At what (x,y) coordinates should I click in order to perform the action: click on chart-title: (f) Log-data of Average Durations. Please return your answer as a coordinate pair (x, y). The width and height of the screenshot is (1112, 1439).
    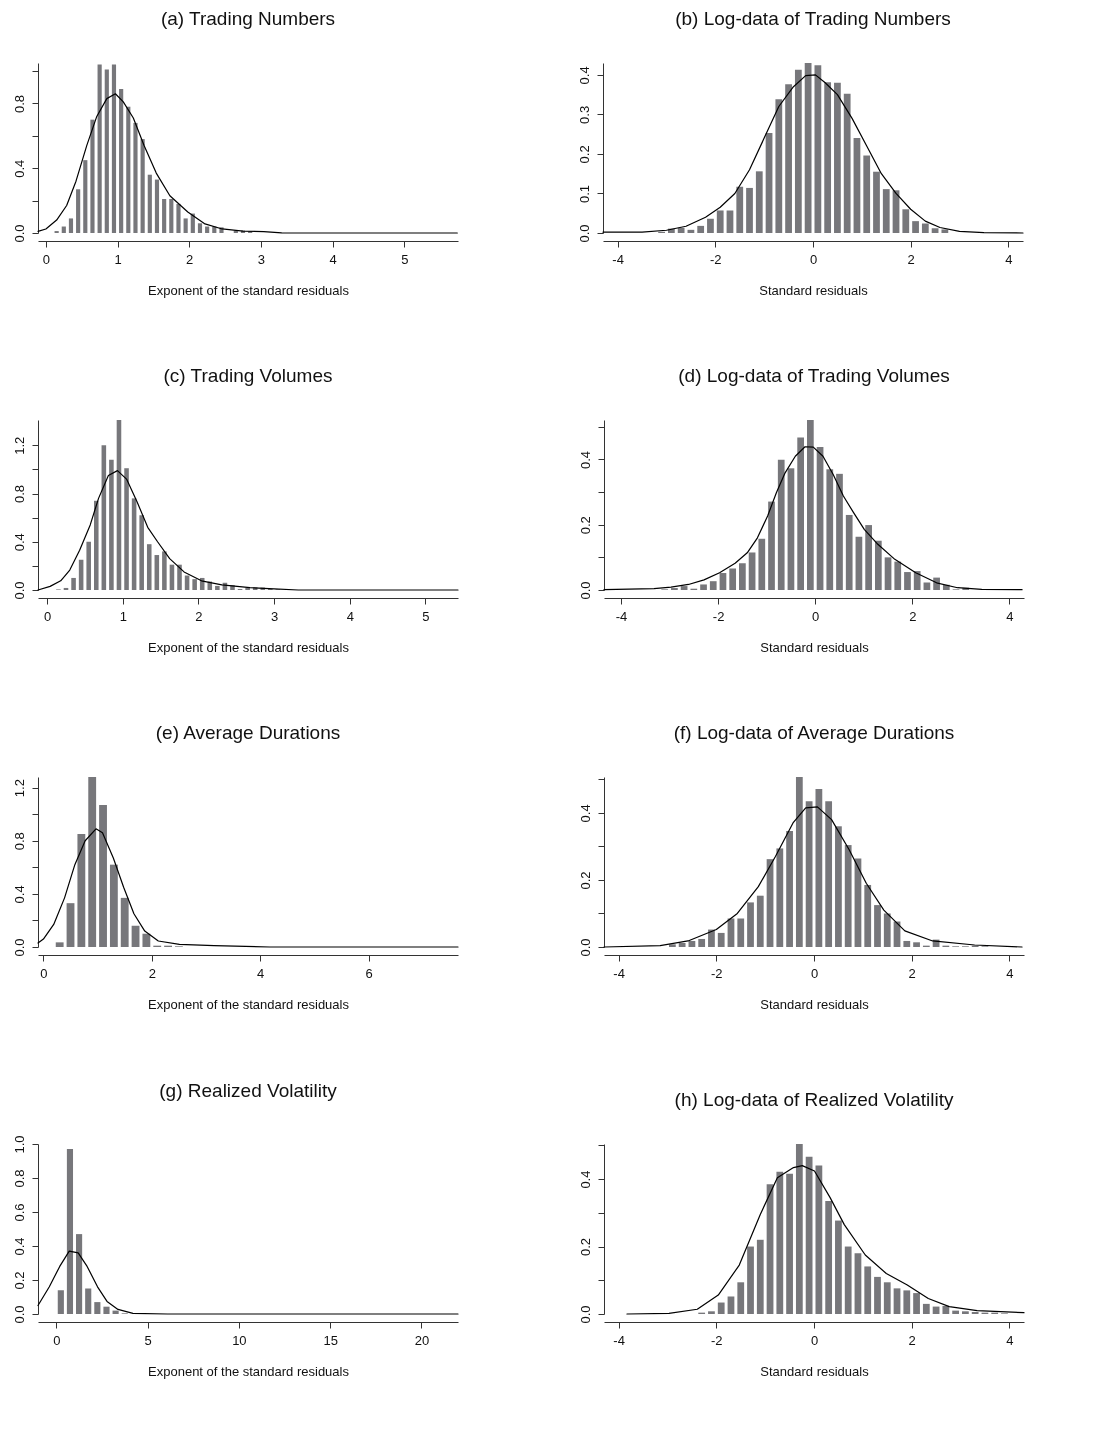
    Looking at the image, I should click on (814, 732).